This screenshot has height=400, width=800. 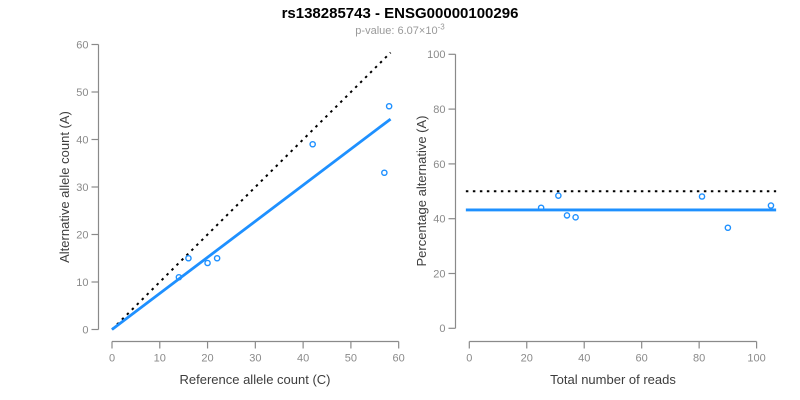 What do you see at coordinates (351, 359) in the screenshot?
I see `x-tick-label: 50` at bounding box center [351, 359].